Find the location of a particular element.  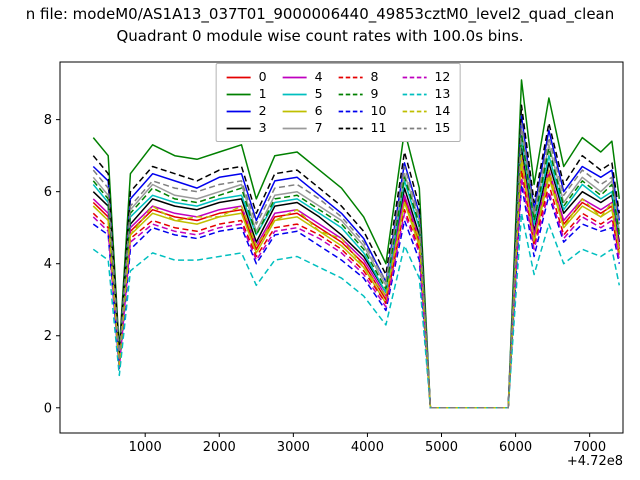

legend-item-label: 7 is located at coordinates (318, 127).